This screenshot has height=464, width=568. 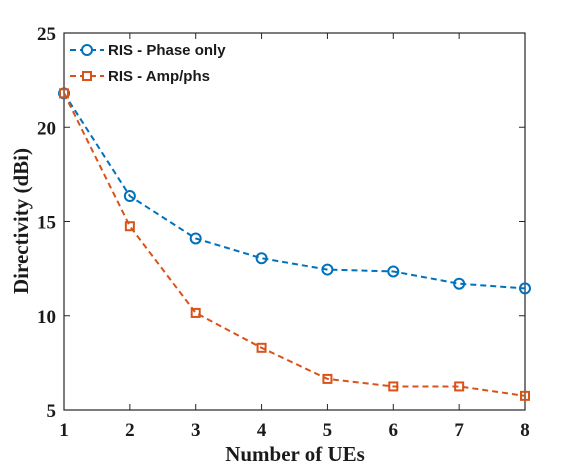 What do you see at coordinates (295, 453) in the screenshot?
I see `x-axis-label: Number of UEs` at bounding box center [295, 453].